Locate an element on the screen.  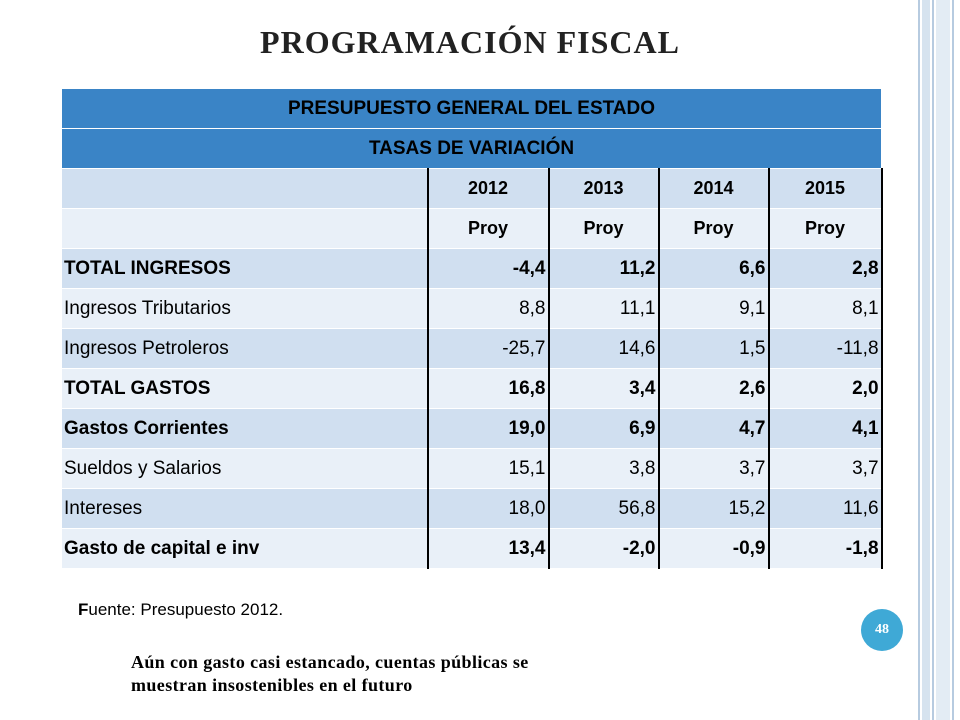
value-cell: 11,2 is located at coordinates (604, 268).